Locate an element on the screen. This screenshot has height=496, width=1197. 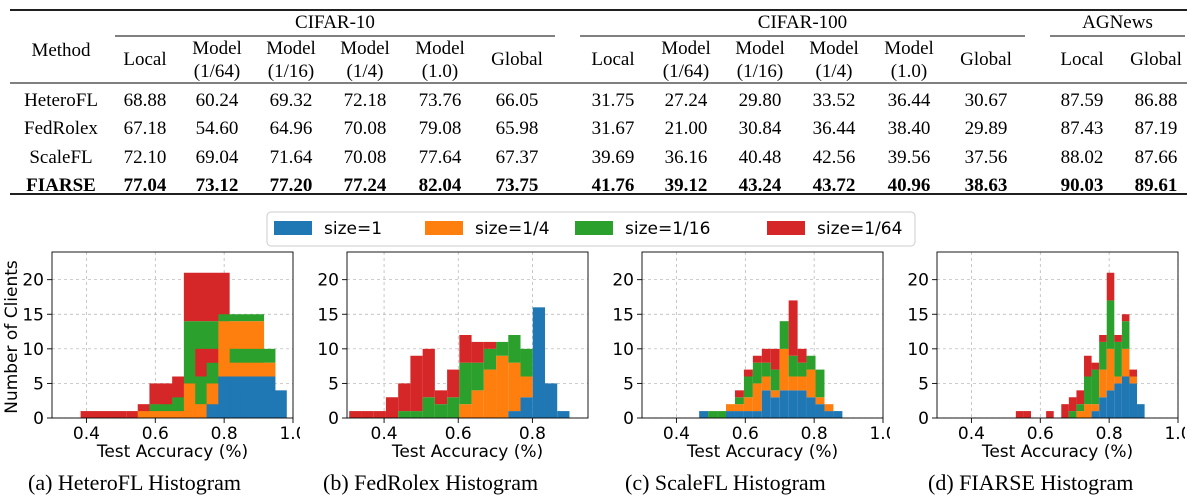
table-cell: 29.80 is located at coordinates (760, 100).